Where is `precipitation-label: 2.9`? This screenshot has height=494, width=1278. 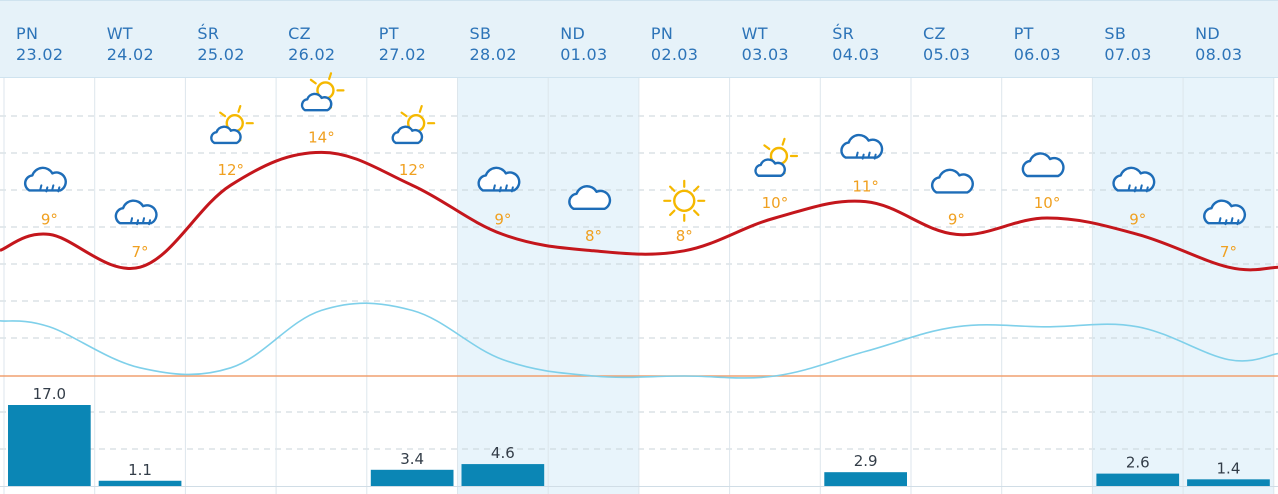 precipitation-label: 2.9 is located at coordinates (866, 461).